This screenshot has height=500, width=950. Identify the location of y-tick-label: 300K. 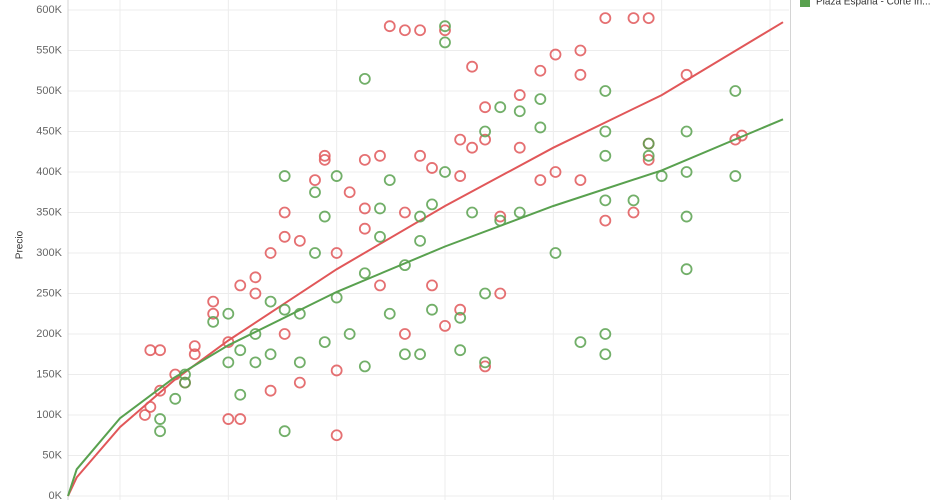
(49, 253).